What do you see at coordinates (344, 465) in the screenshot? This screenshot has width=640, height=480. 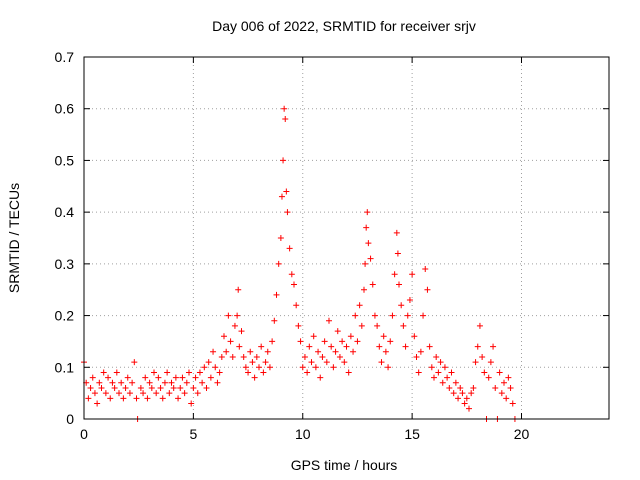 I see `x-axis-label: GPS time / hours` at bounding box center [344, 465].